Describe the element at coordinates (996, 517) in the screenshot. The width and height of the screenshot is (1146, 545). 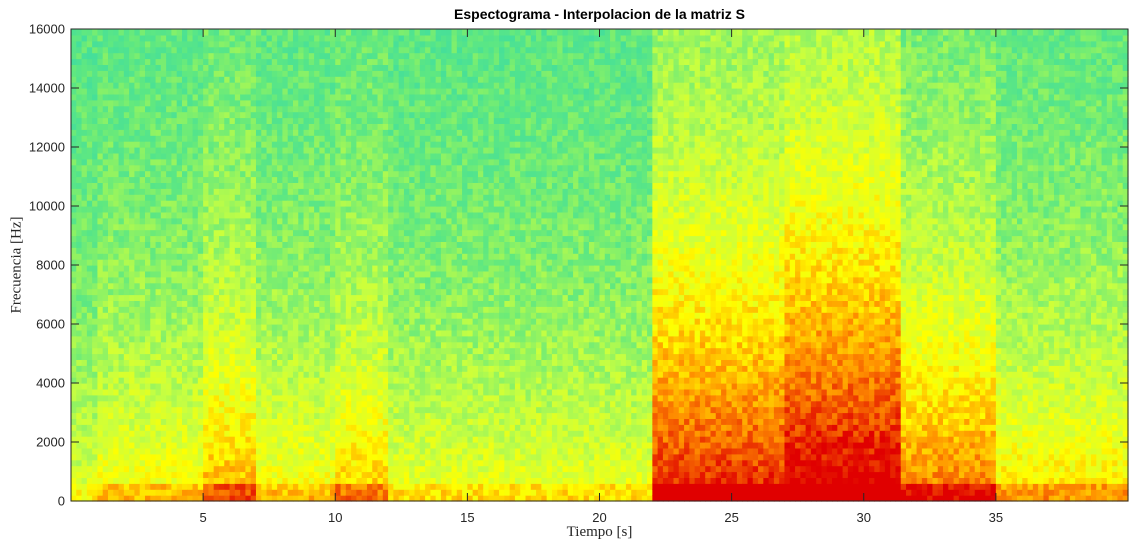
I see `x-tick-label: 35` at that location.